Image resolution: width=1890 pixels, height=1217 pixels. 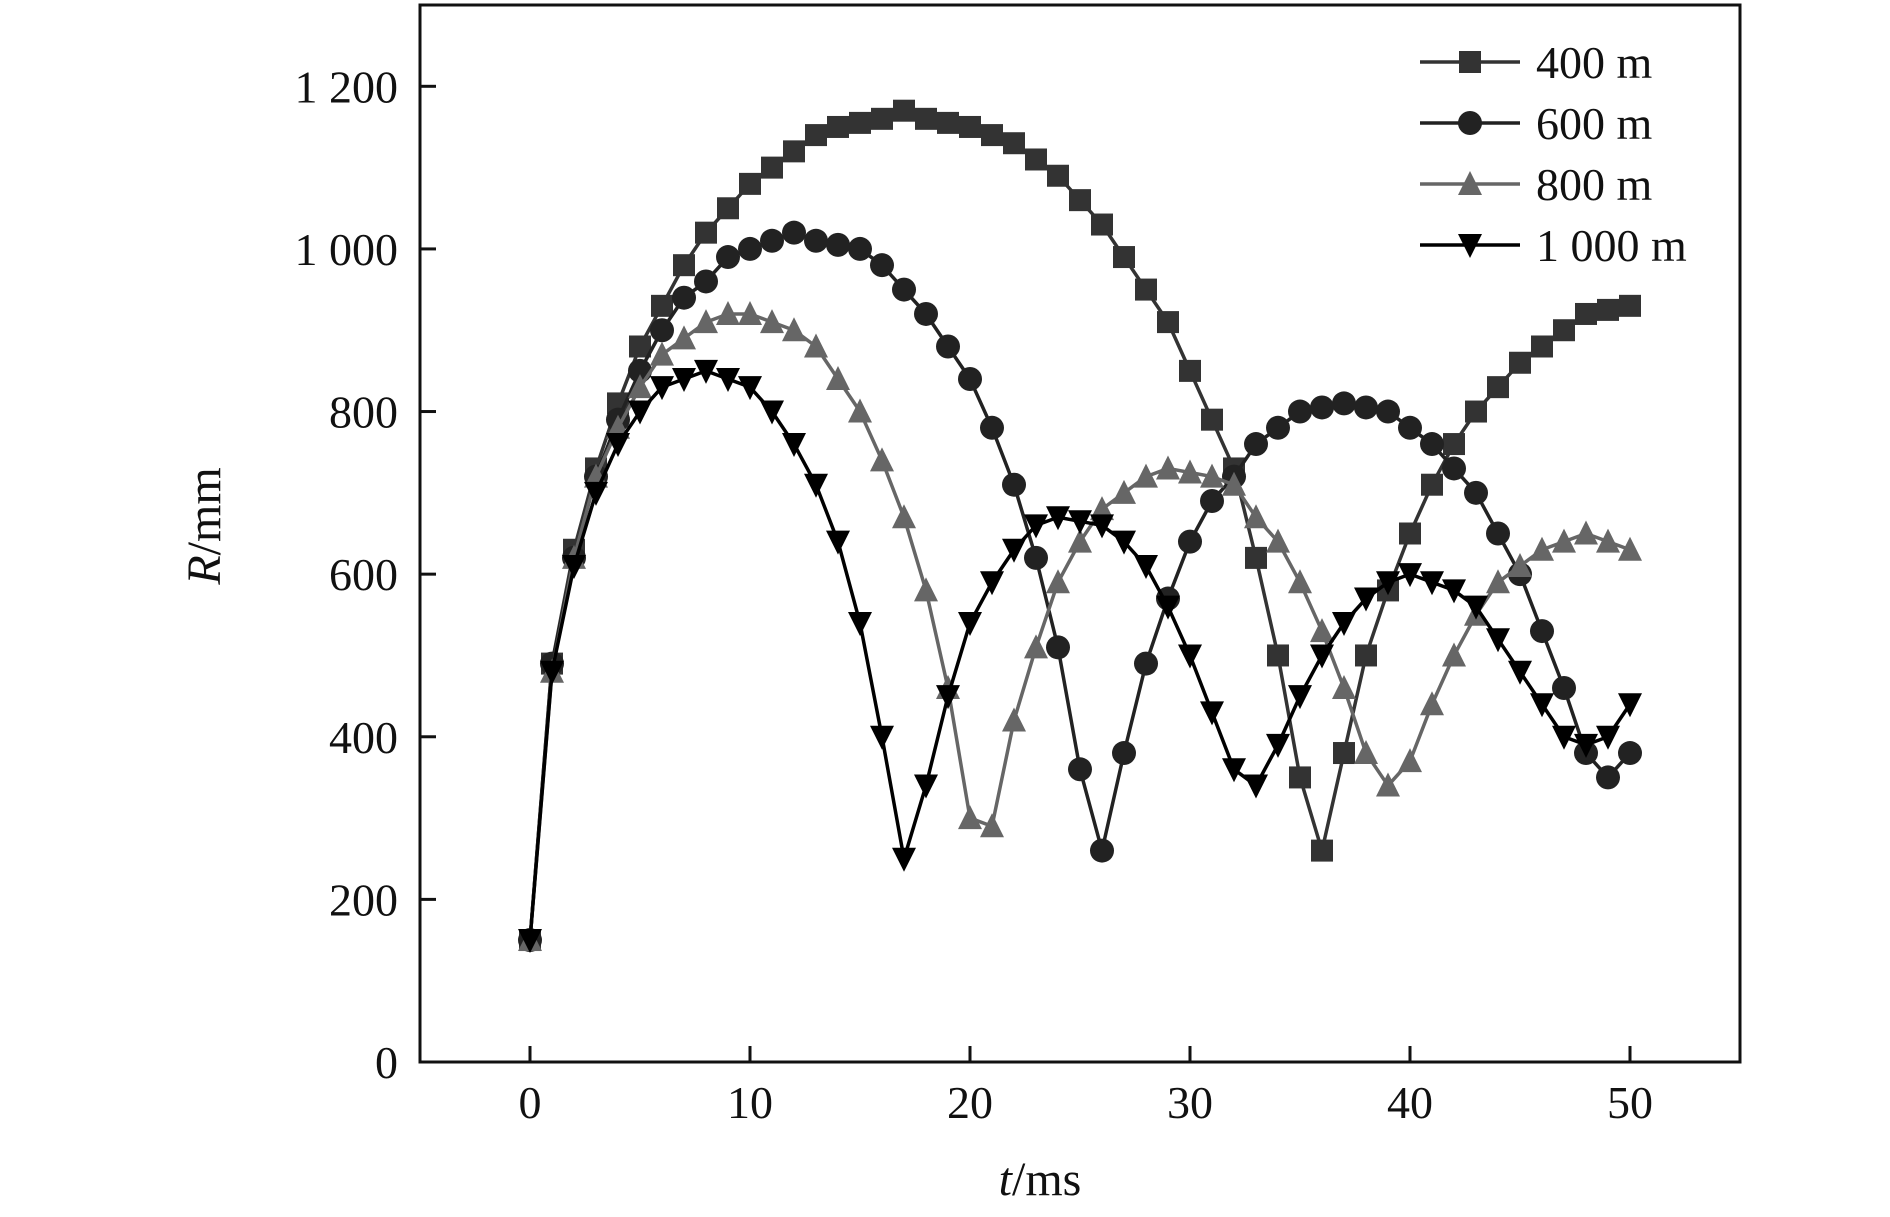 I want to click on y-tick-label: 400, so click(x=363, y=737).